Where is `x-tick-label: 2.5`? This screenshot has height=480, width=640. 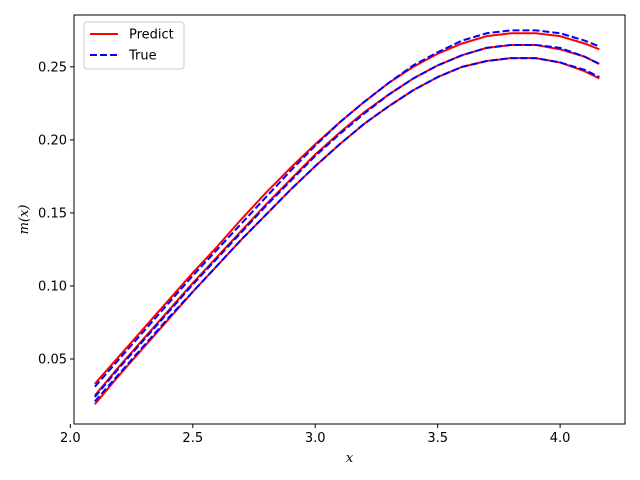 x-tick-label: 2.5 is located at coordinates (192, 438).